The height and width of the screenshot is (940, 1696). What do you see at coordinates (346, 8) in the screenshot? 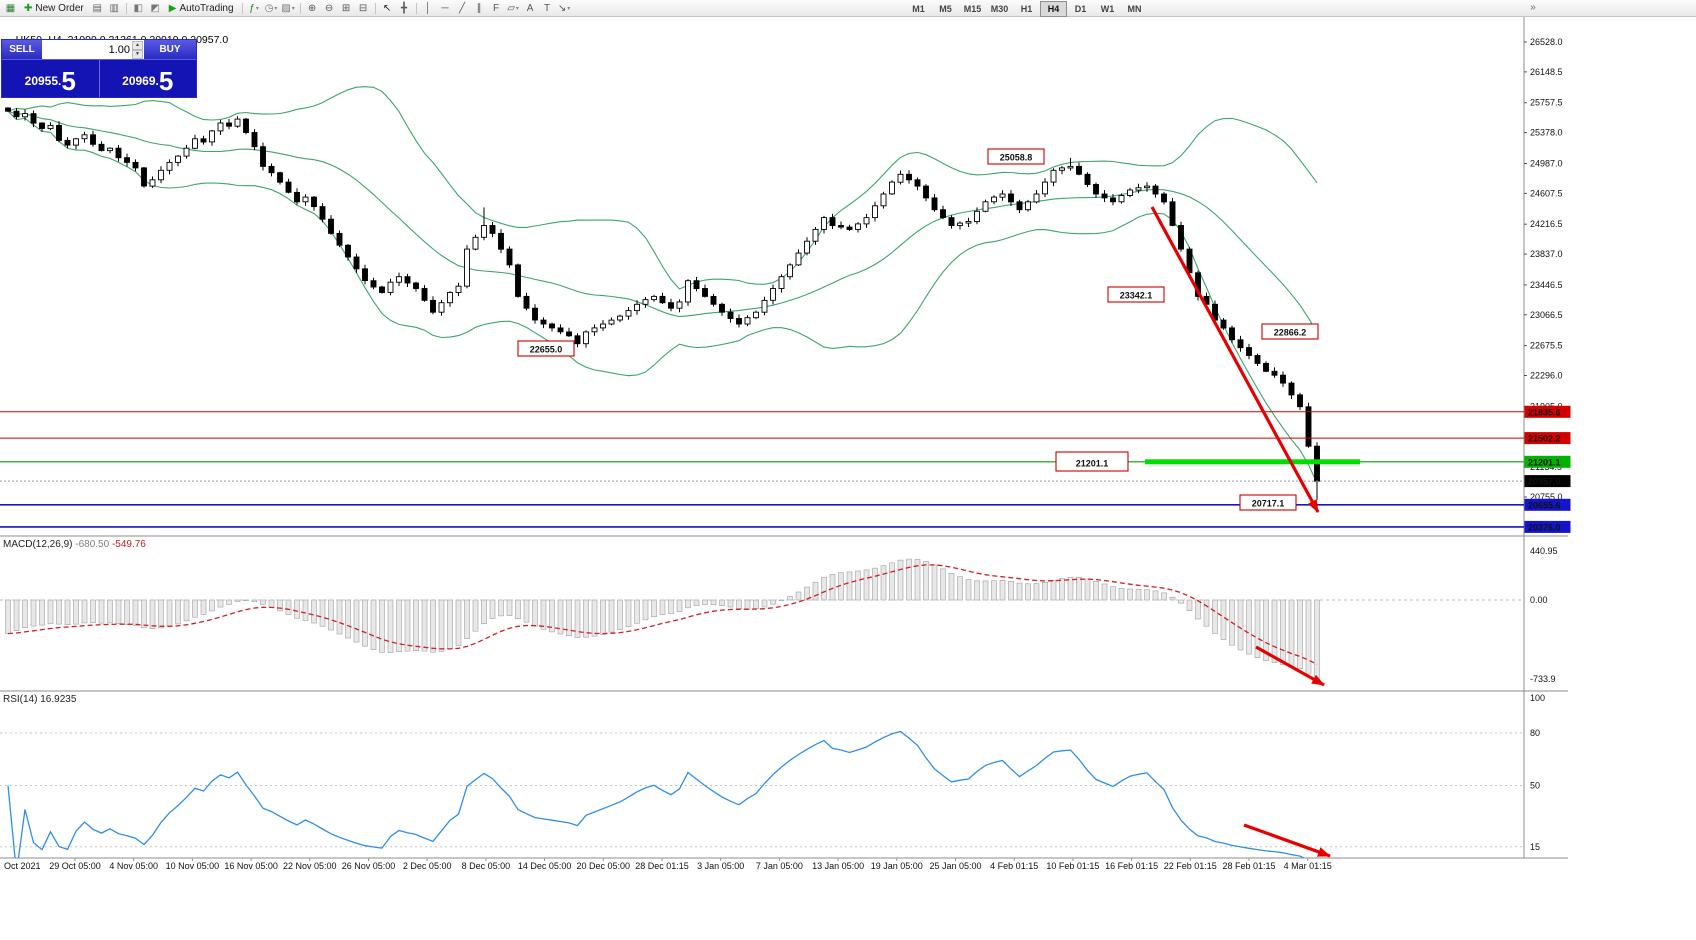
I see `tile-windows-icon: ⊞` at bounding box center [346, 8].